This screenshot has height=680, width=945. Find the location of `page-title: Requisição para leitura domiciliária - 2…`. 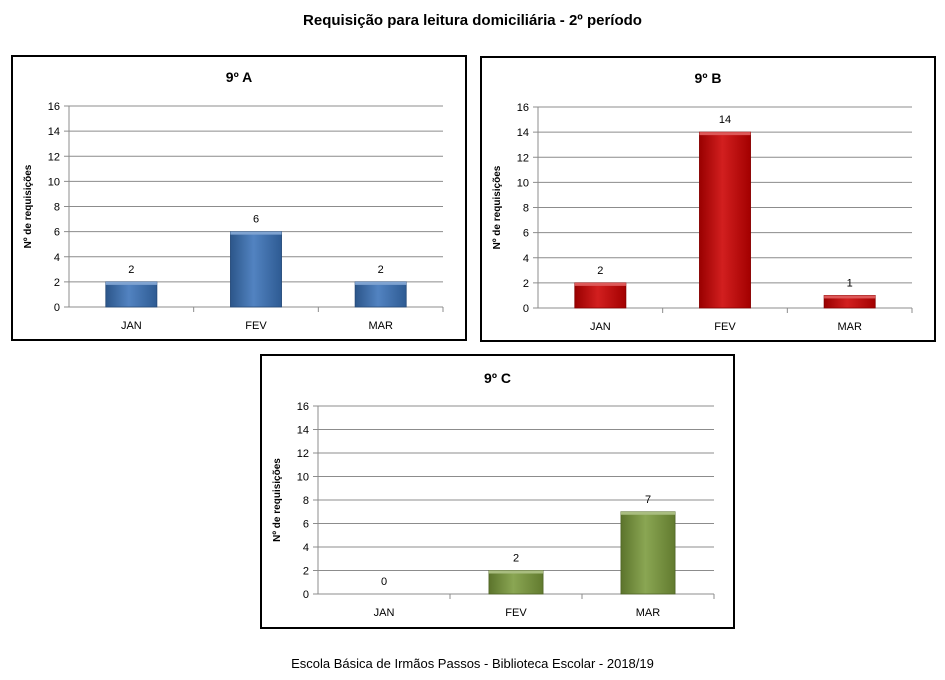

page-title: Requisição para leitura domiciliária - 2… is located at coordinates (472, 20).